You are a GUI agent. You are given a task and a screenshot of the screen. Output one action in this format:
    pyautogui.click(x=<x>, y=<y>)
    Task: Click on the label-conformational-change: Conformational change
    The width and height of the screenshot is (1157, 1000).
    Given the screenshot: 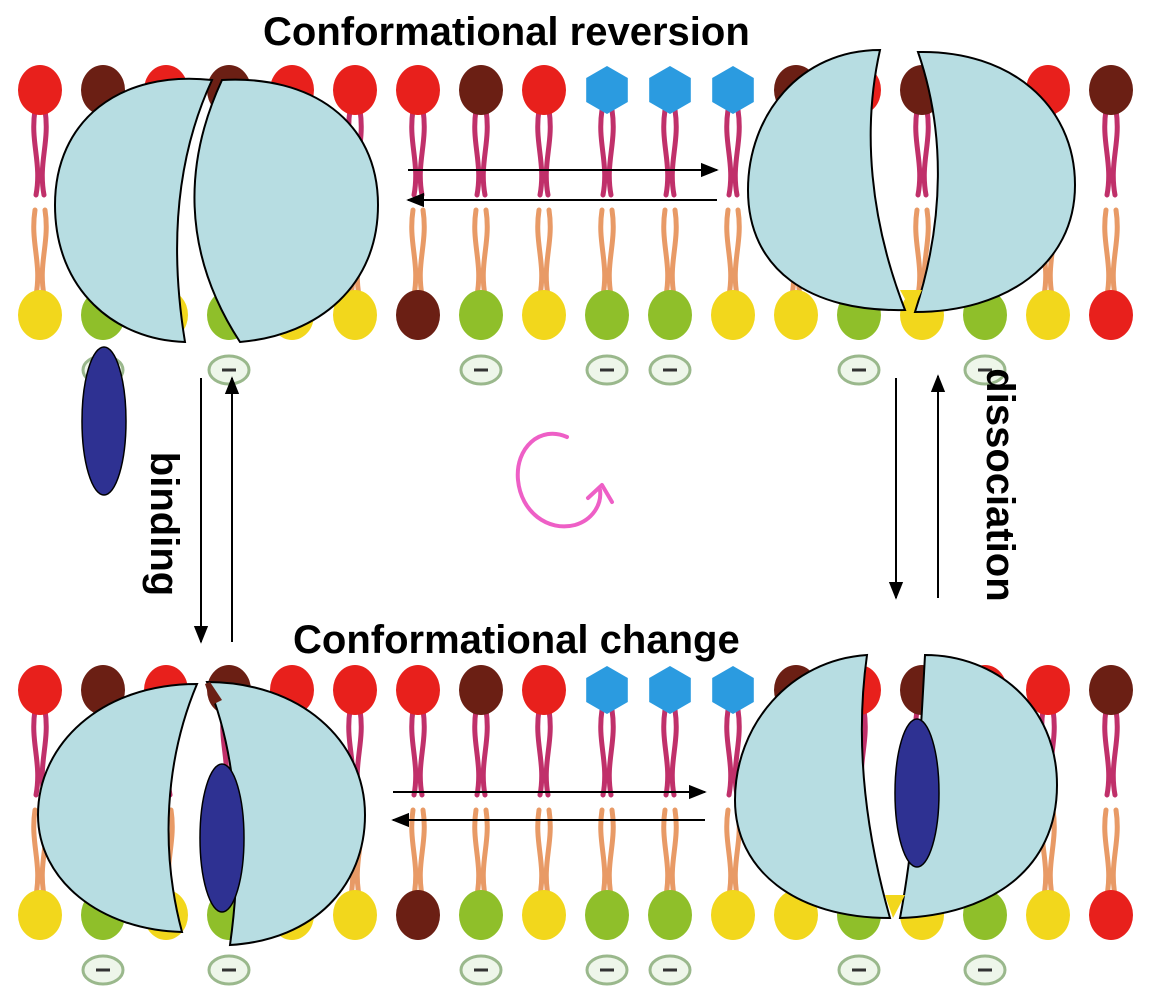 What is the action you would take?
    pyautogui.click(x=516, y=640)
    